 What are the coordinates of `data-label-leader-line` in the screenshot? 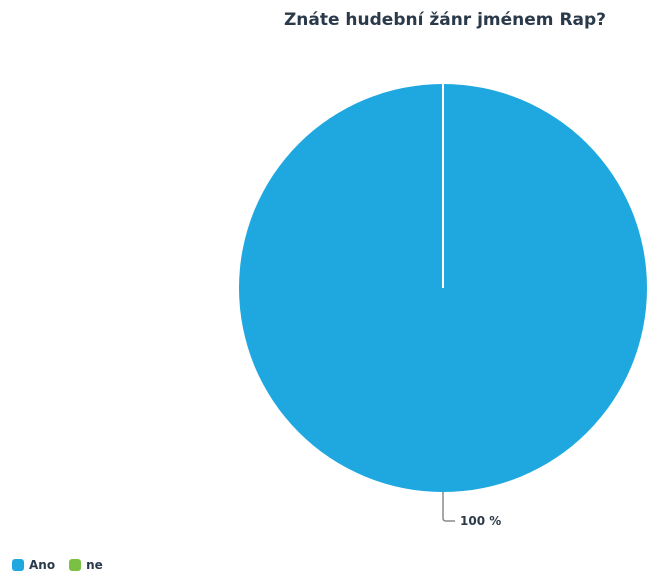 It's located at (448, 507).